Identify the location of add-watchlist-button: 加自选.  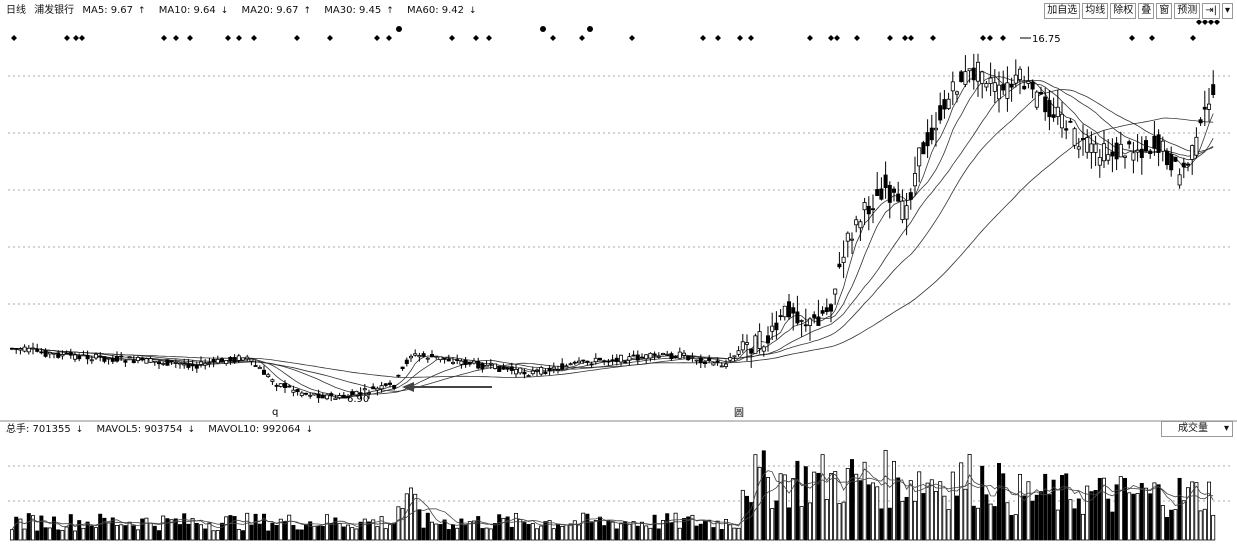
(1062, 11).